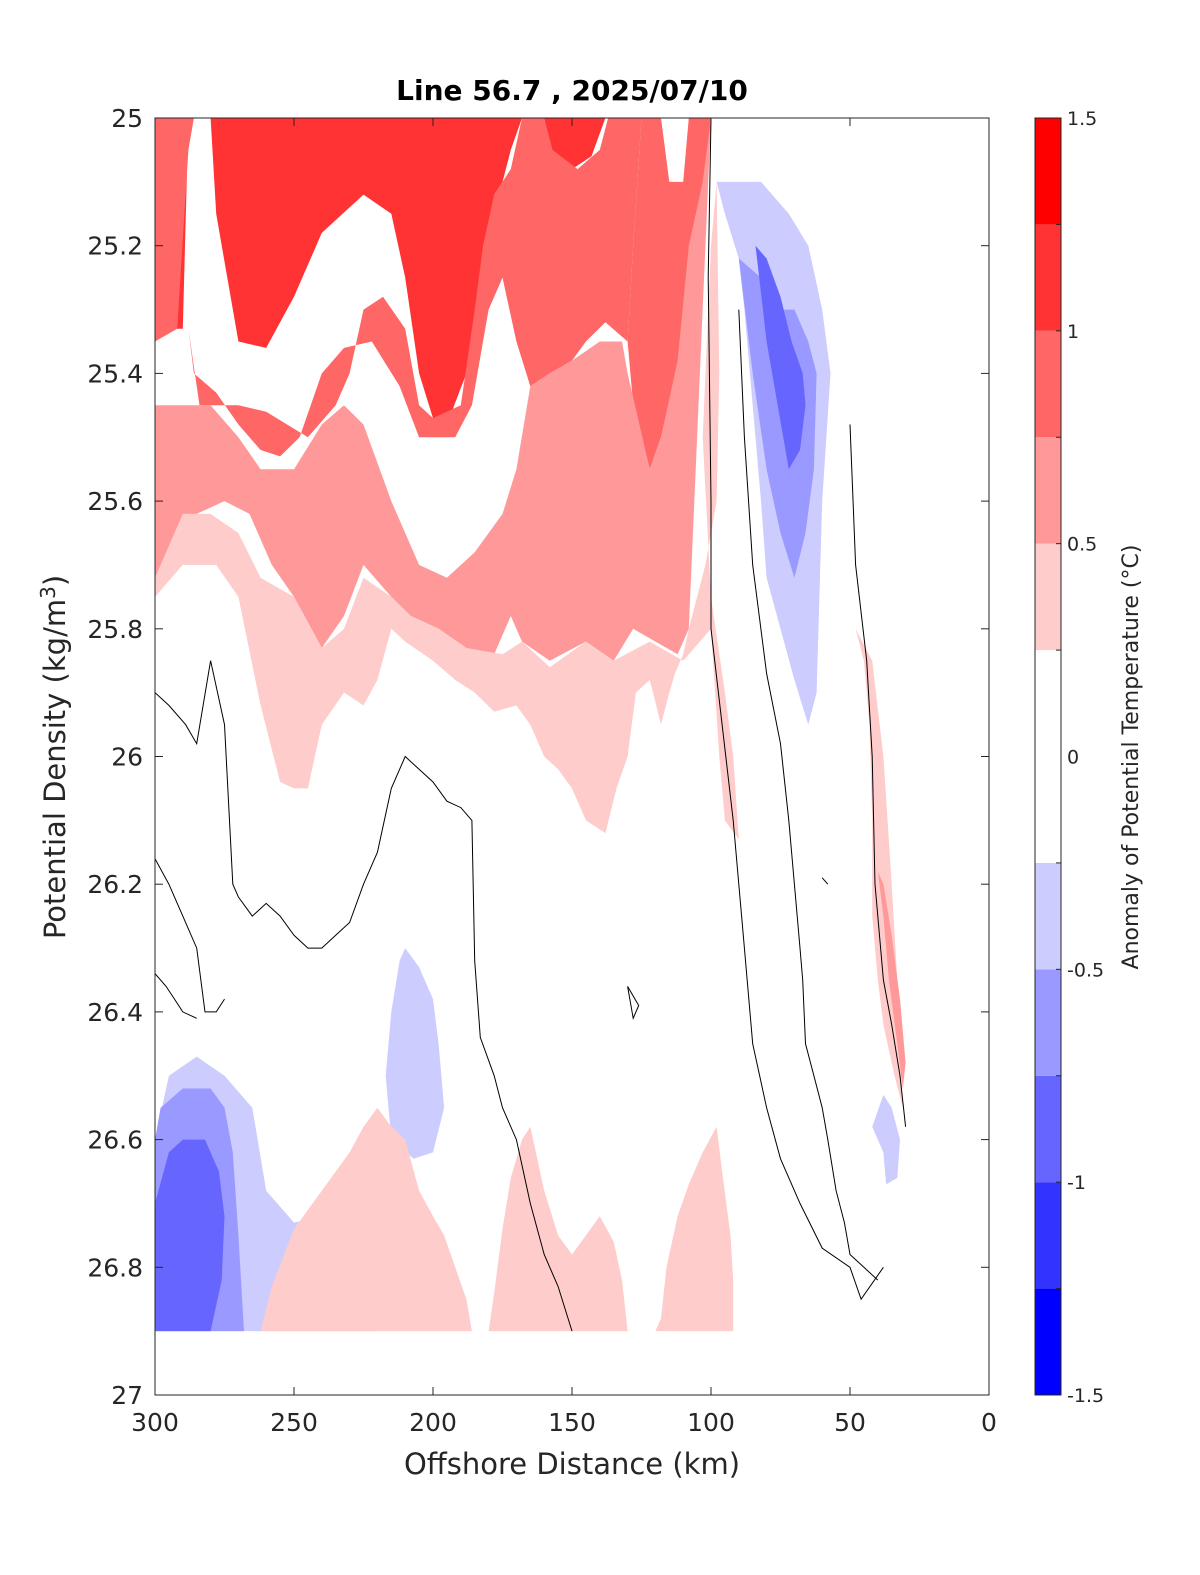 This screenshot has width=1200, height=1575. What do you see at coordinates (850, 1422) in the screenshot?
I see `x-tick-label: 50` at bounding box center [850, 1422].